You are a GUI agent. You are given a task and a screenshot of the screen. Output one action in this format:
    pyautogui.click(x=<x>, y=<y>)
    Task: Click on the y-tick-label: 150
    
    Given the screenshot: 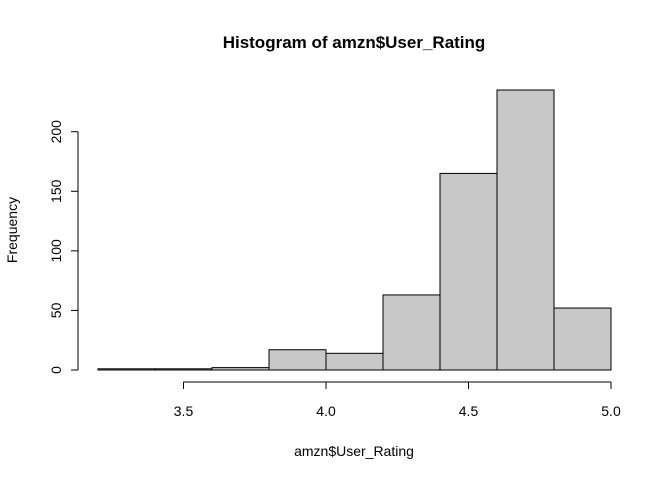 What is the action you would take?
    pyautogui.click(x=56, y=191)
    